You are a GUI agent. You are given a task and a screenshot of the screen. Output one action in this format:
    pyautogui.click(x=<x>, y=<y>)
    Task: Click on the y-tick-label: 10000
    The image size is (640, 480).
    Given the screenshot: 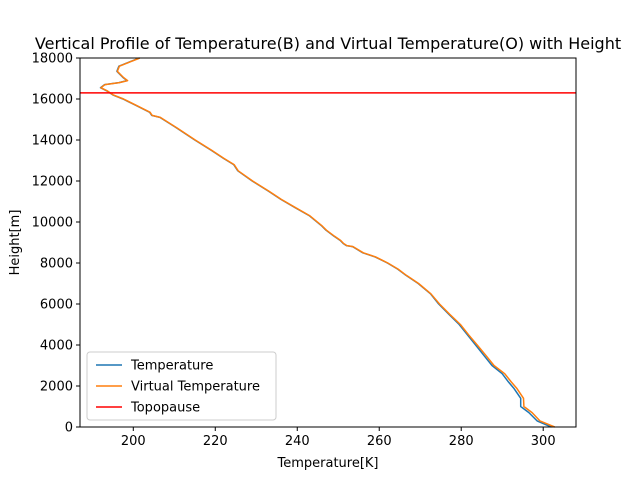 What is the action you would take?
    pyautogui.click(x=52, y=223)
    